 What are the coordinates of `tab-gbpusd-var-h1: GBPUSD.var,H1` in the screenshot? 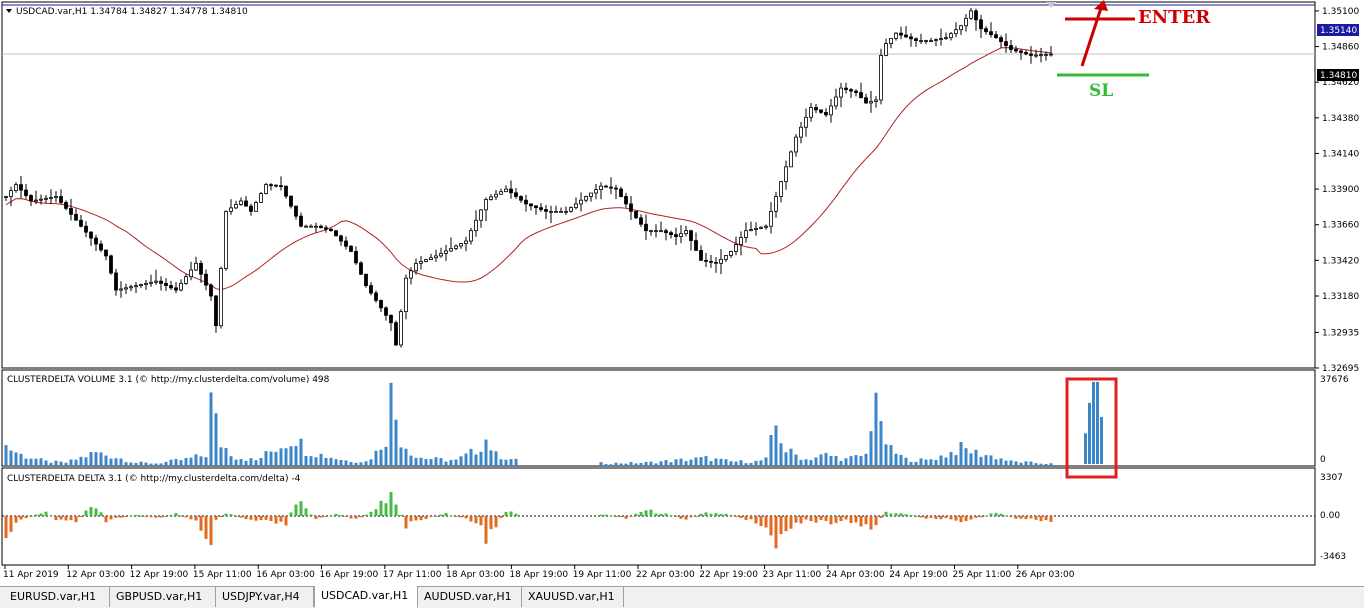 It's located at (163, 597).